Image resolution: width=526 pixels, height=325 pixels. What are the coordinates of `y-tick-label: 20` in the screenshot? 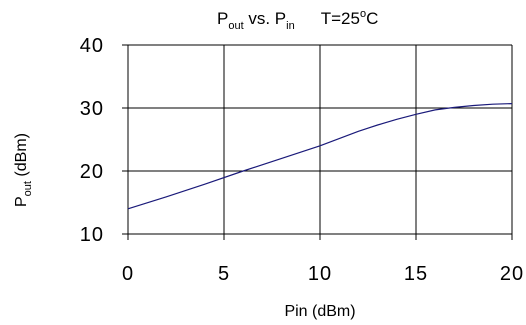 It's located at (92, 172).